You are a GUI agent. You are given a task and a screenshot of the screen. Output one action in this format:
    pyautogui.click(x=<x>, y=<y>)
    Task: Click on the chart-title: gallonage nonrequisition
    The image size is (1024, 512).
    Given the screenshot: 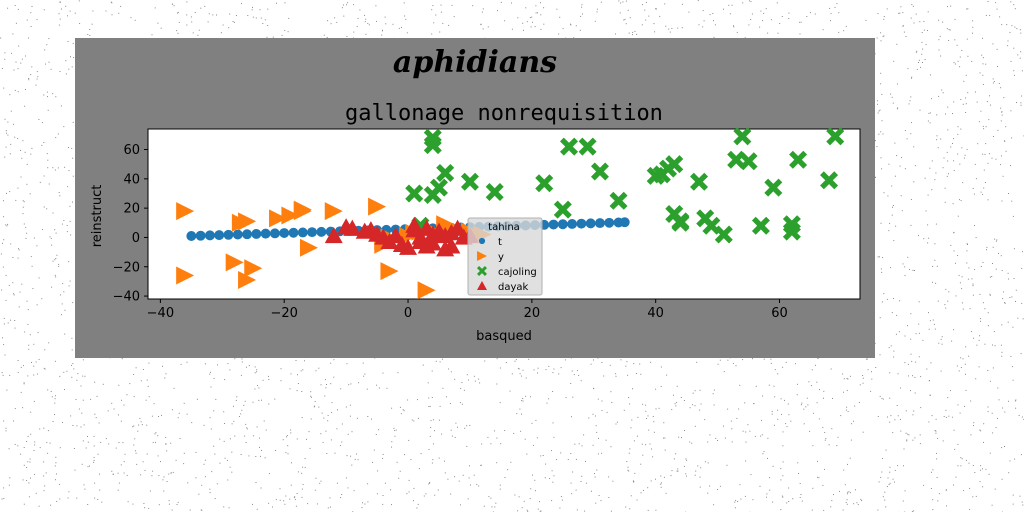 What is the action you would take?
    pyautogui.click(x=504, y=113)
    